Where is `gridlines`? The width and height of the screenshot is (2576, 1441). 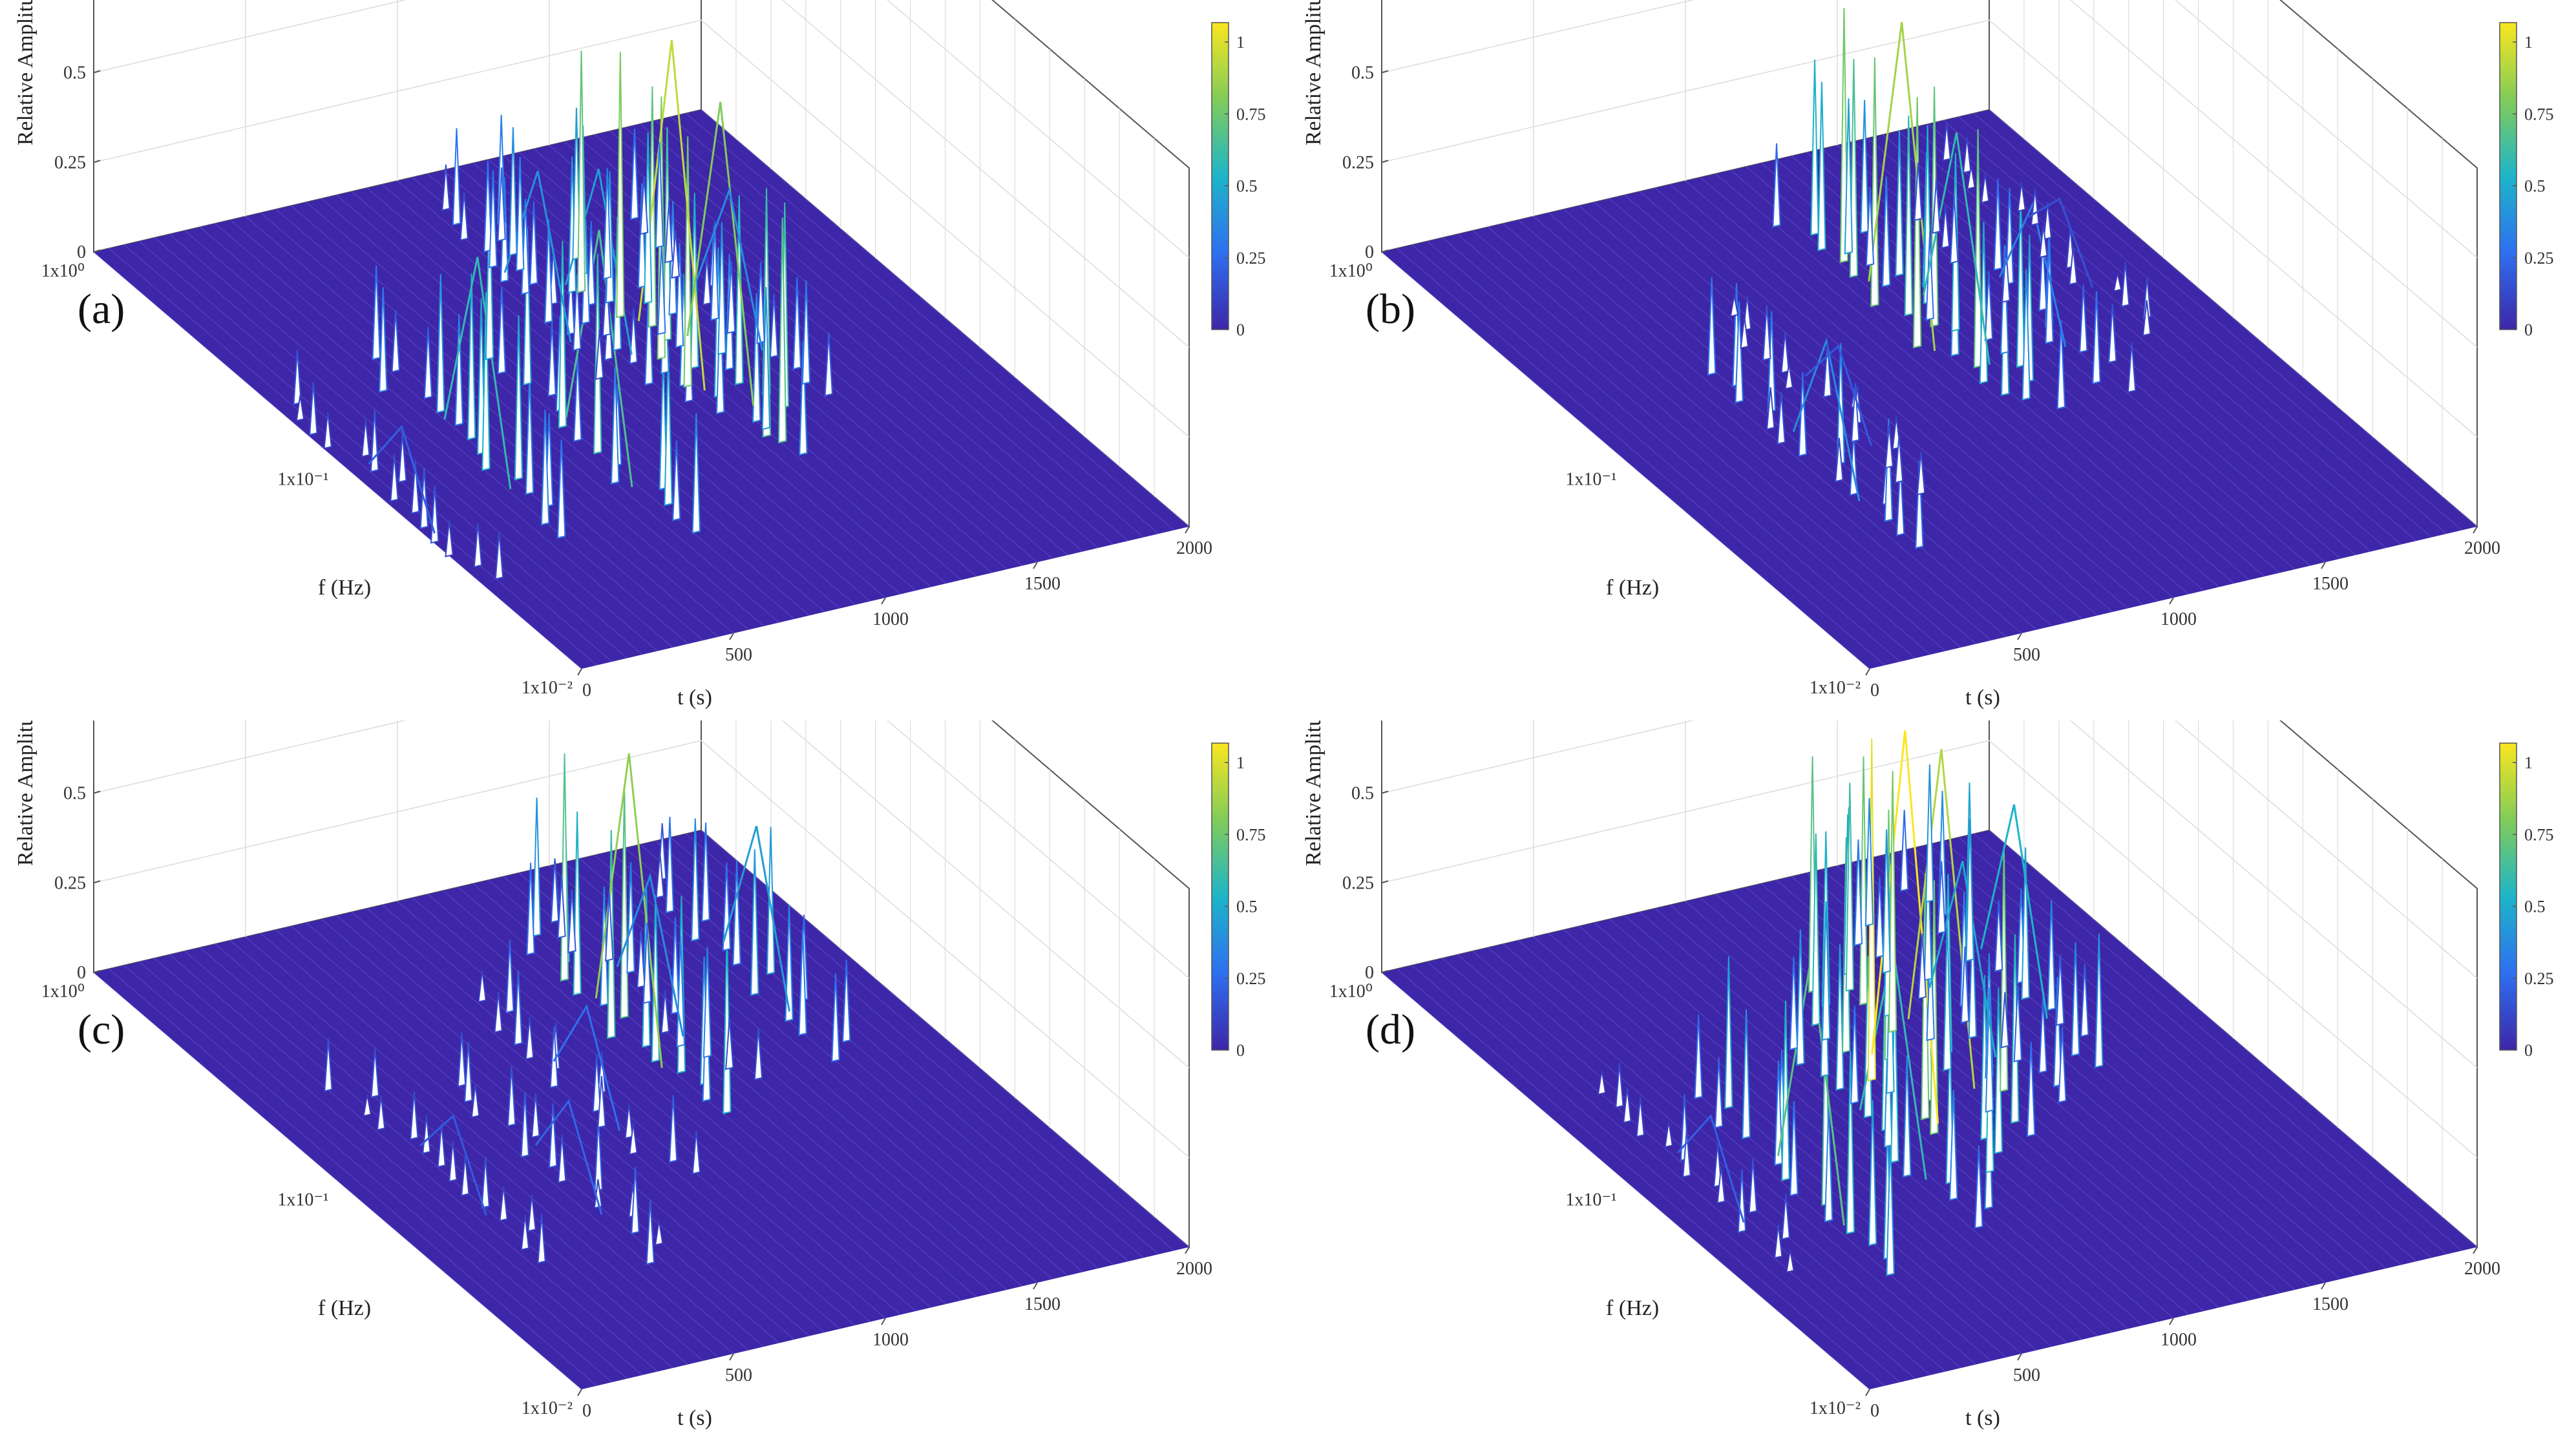 gridlines is located at coordinates (641, 968).